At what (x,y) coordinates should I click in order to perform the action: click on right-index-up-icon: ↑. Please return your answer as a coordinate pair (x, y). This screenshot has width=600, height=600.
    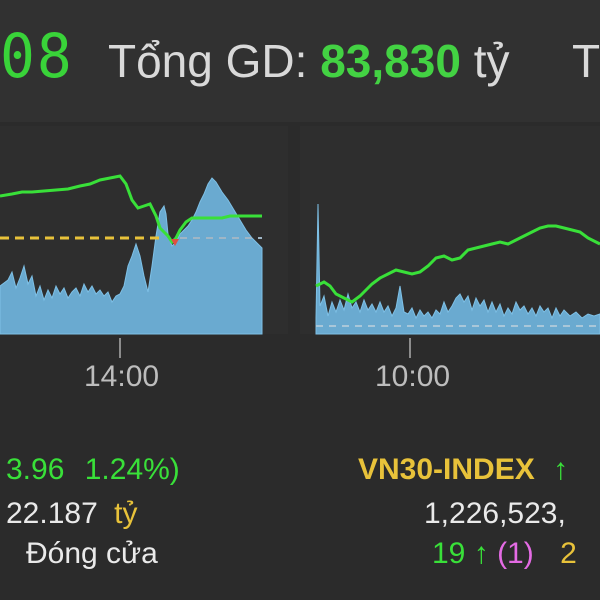
    Looking at the image, I should click on (561, 469).